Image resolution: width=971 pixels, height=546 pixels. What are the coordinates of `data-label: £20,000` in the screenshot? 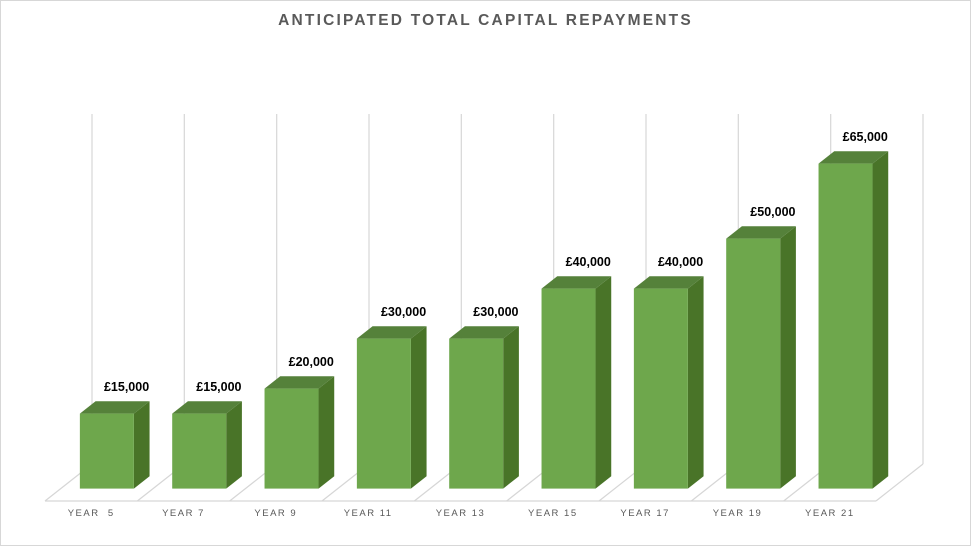 It's located at (311, 362).